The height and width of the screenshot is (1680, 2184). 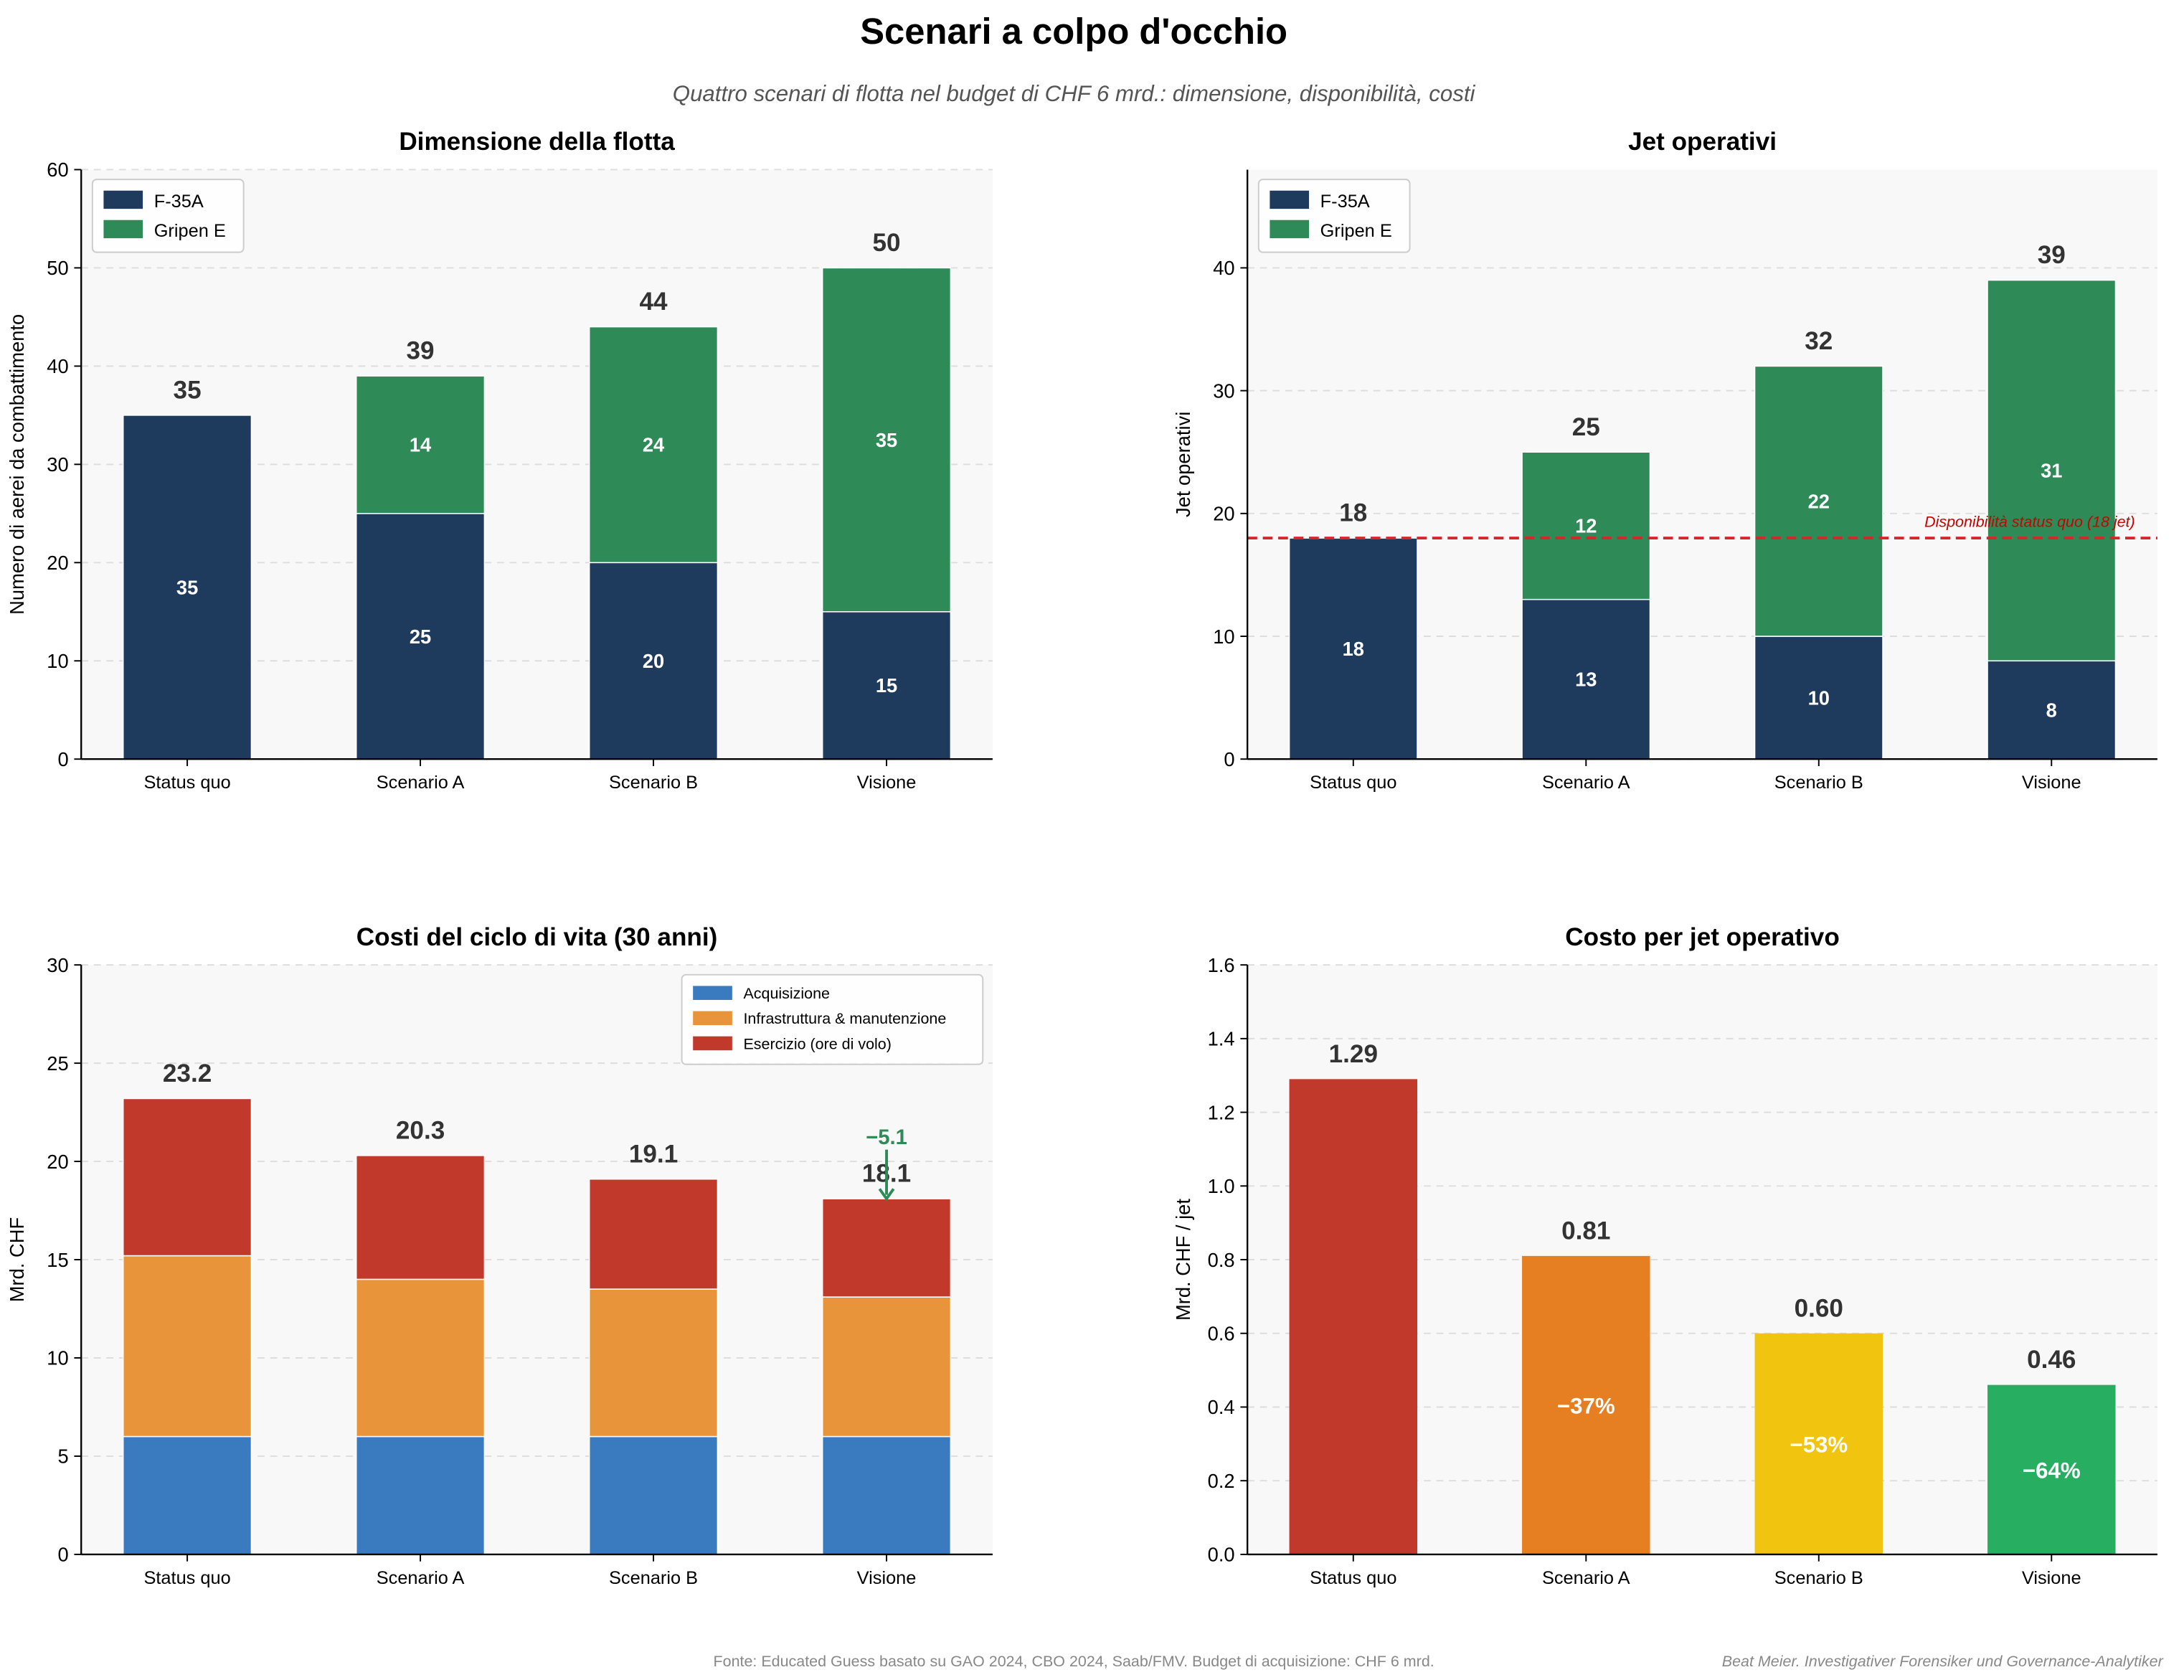 What do you see at coordinates (62, 1456) in the screenshot?
I see `y-tick-label: 5` at bounding box center [62, 1456].